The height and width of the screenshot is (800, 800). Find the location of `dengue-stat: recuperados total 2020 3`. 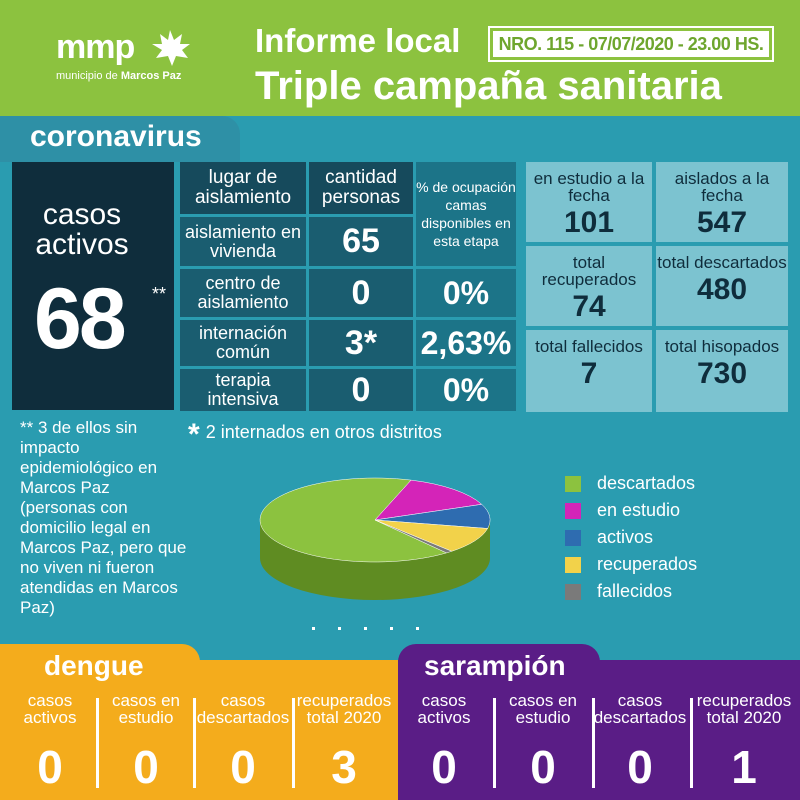

dengue-stat: recuperados total 2020 3 is located at coordinates (344, 743).